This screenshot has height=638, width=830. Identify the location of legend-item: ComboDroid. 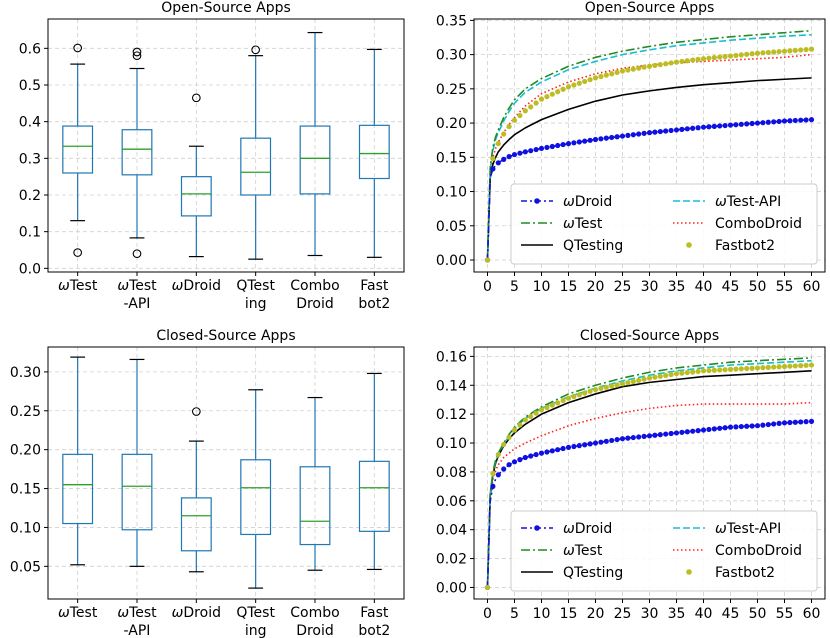
(737, 224).